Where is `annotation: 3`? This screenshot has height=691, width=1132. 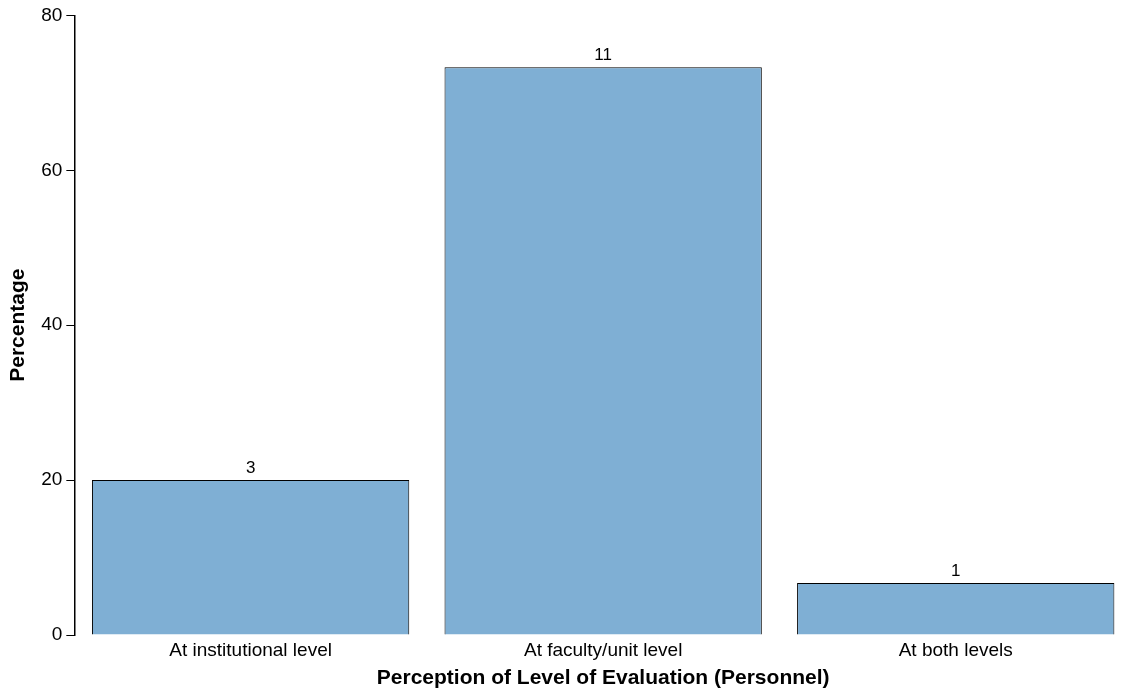 annotation: 3 is located at coordinates (250, 468).